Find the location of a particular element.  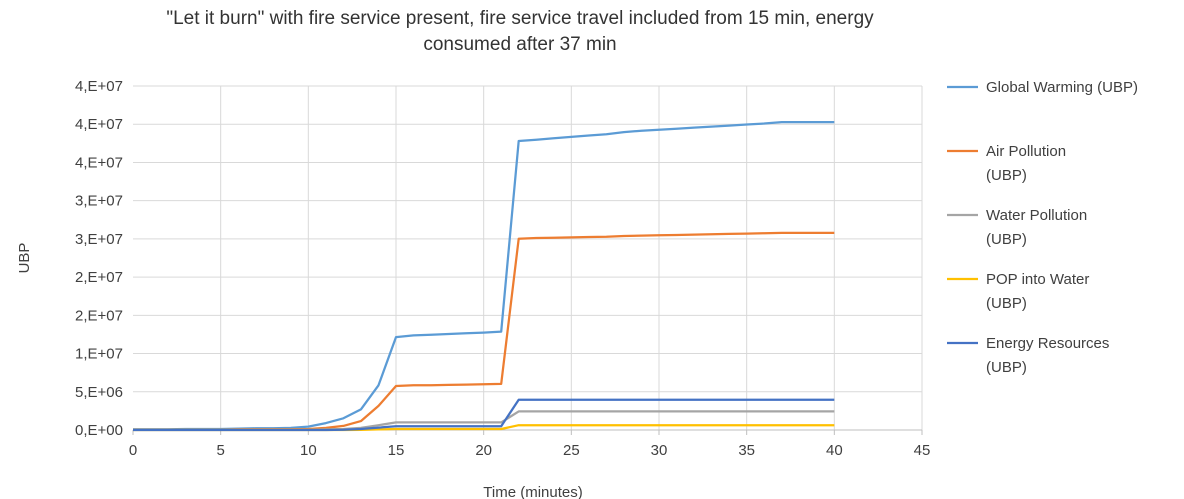

x-tick-label: 25 is located at coordinates (571, 450).